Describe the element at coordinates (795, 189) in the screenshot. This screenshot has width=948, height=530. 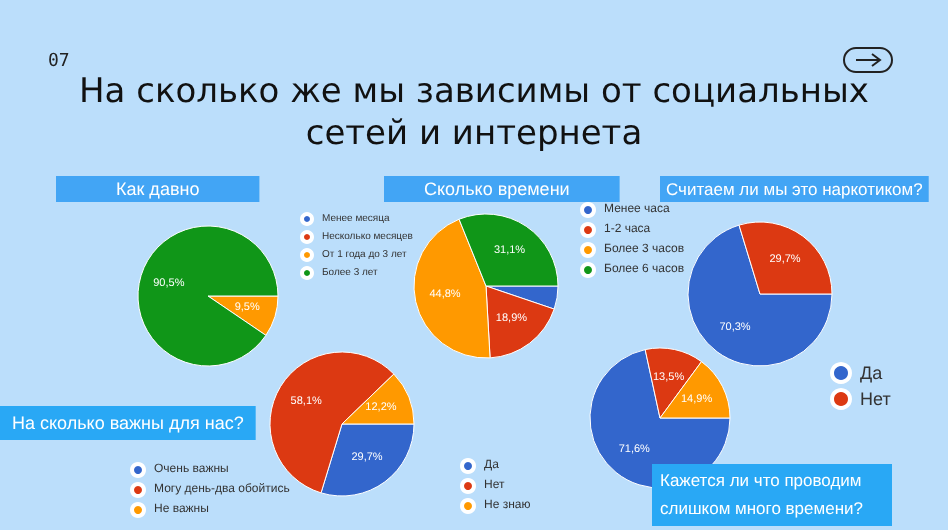
I see `chart-title: Считаем ли мы это наркотиком?` at that location.